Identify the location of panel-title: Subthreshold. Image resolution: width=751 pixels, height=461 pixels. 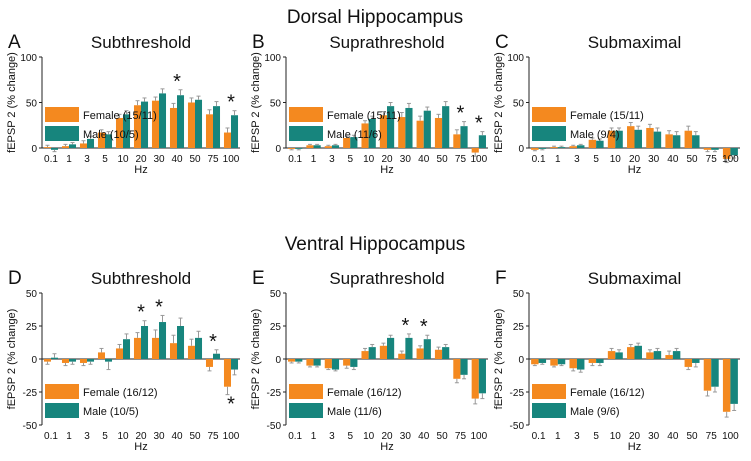
(141, 278).